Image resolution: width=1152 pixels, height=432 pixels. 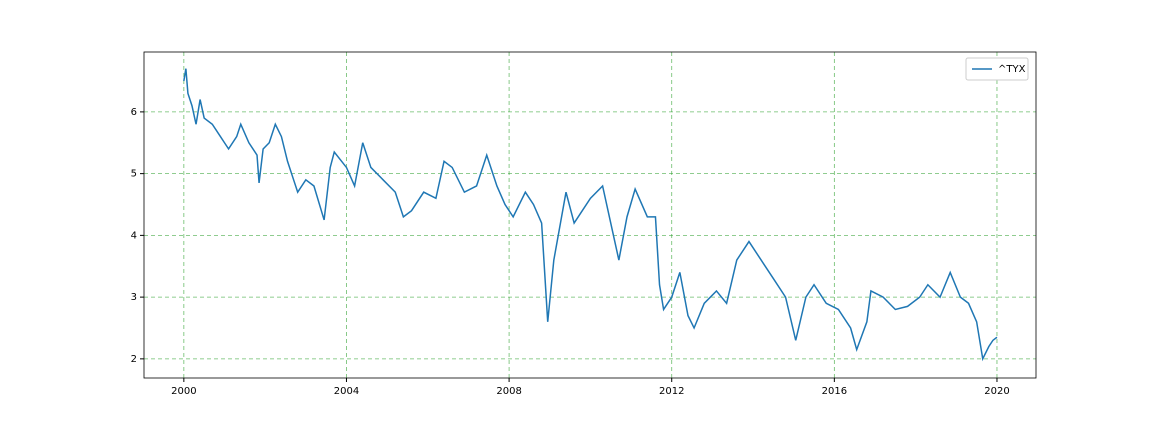 I want to click on y-tick-label: 5, so click(x=134, y=174).